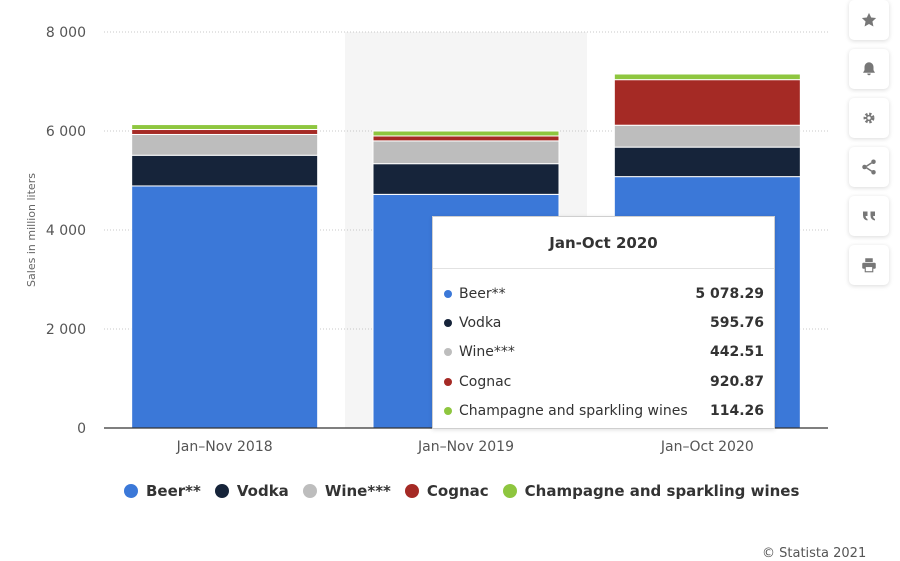 This screenshot has height=561, width=900. What do you see at coordinates (66, 330) in the screenshot?
I see `y-tick-label: 2 000` at bounding box center [66, 330].